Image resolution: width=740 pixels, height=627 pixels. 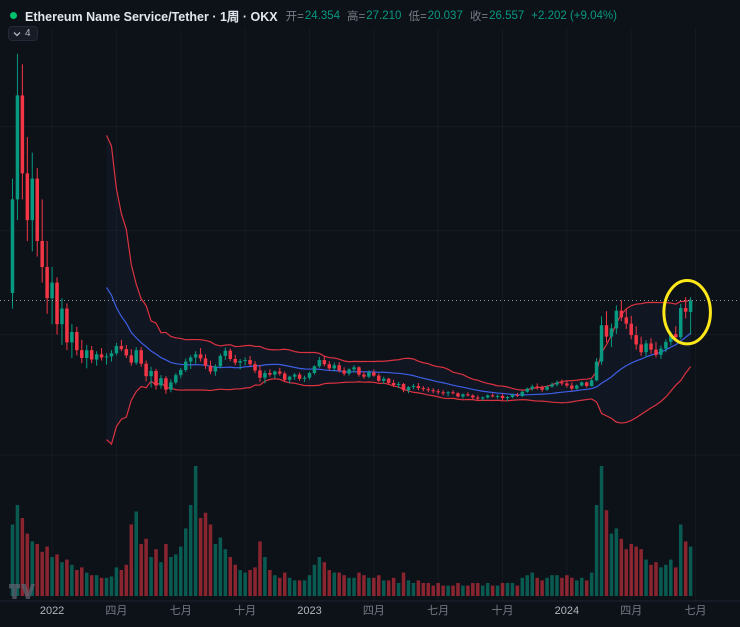 I want to click on chevron-down-icon, so click(x=17, y=33).